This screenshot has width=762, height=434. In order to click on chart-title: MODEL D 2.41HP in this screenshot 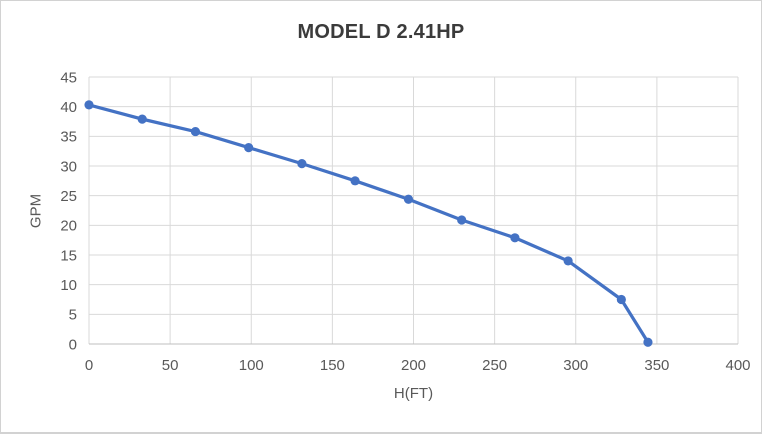, I will do `click(381, 32)`.